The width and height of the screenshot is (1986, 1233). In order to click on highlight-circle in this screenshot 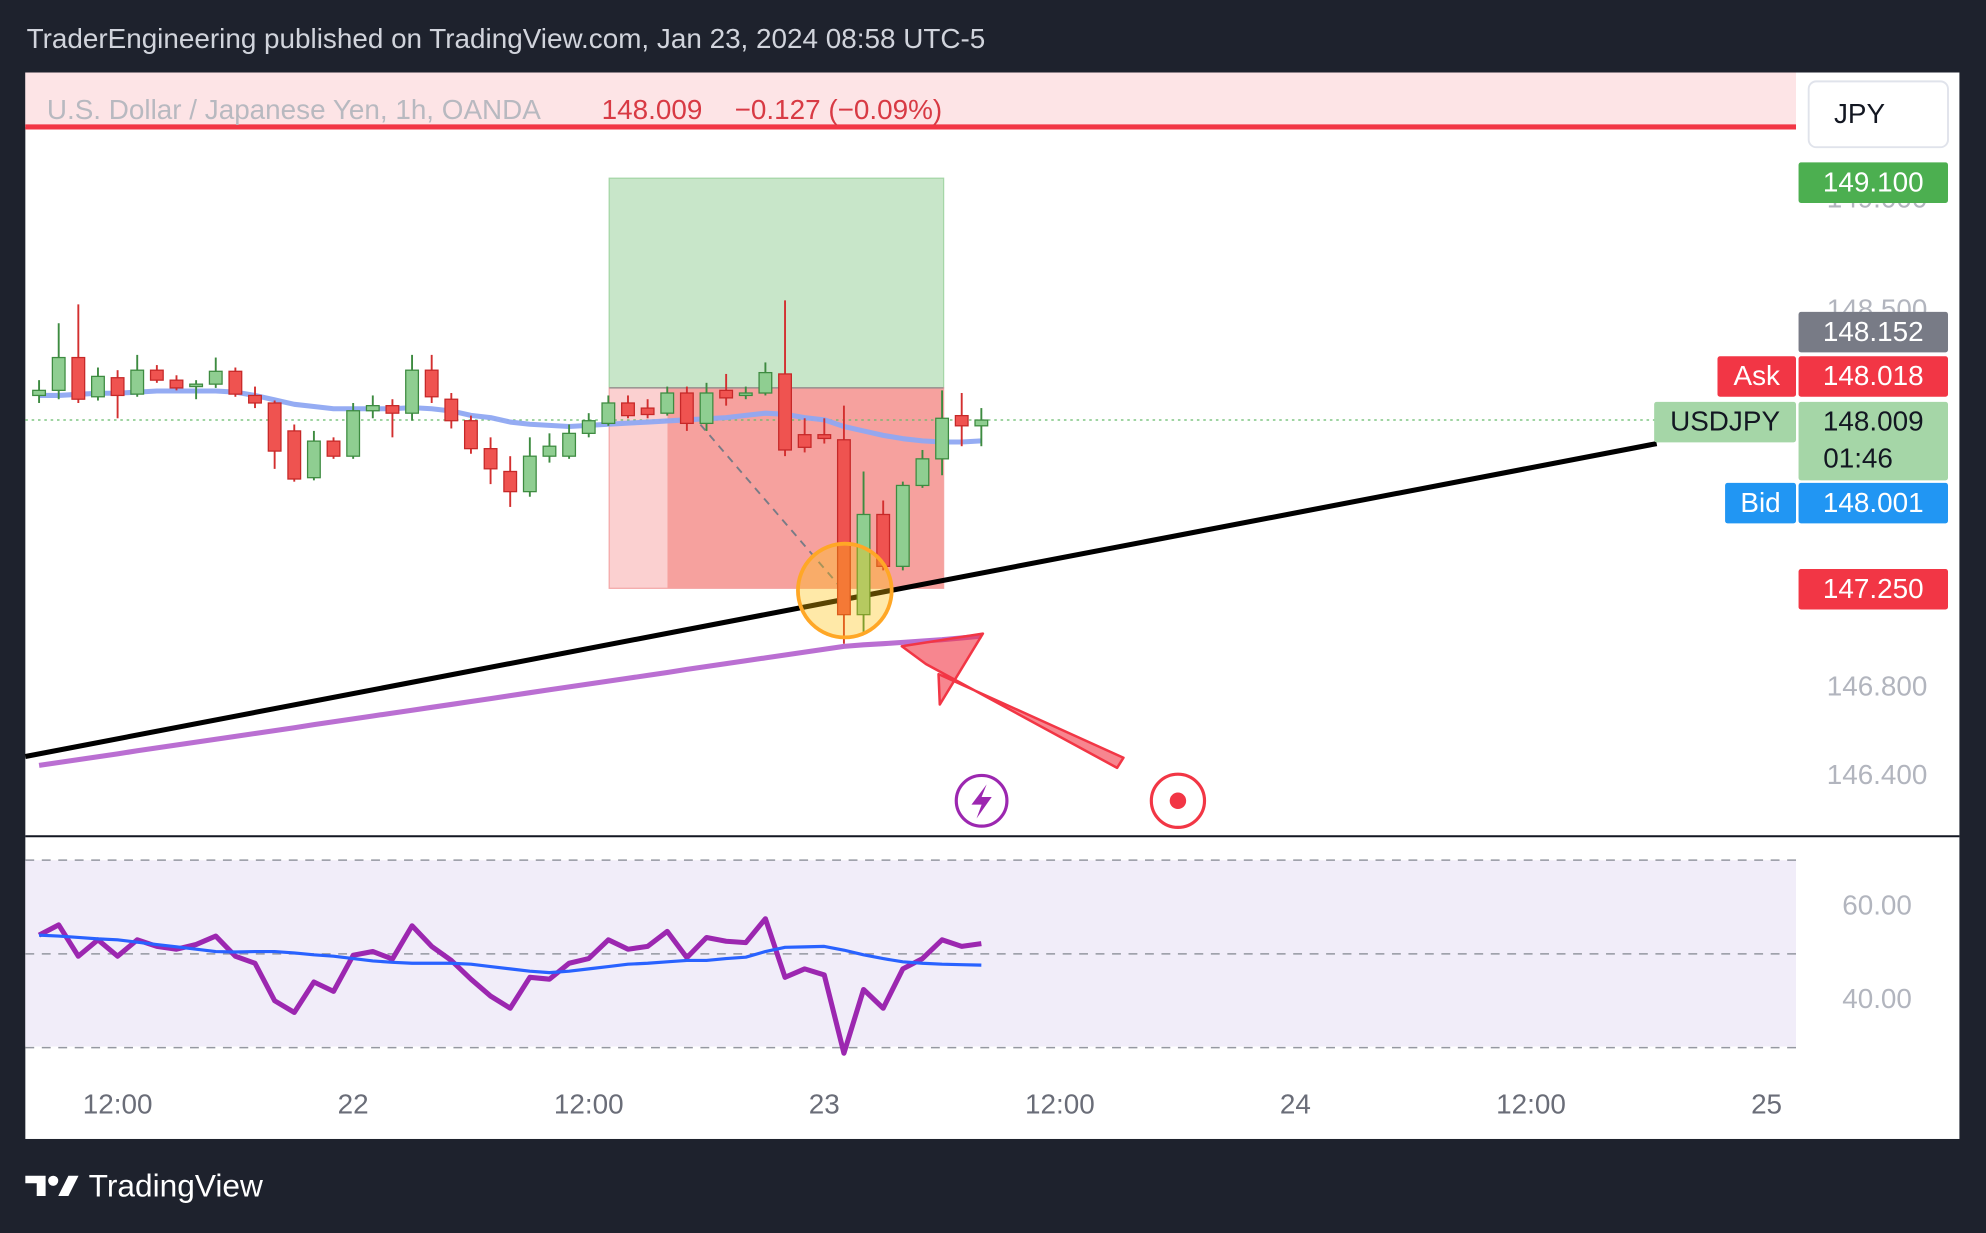, I will do `click(845, 590)`.